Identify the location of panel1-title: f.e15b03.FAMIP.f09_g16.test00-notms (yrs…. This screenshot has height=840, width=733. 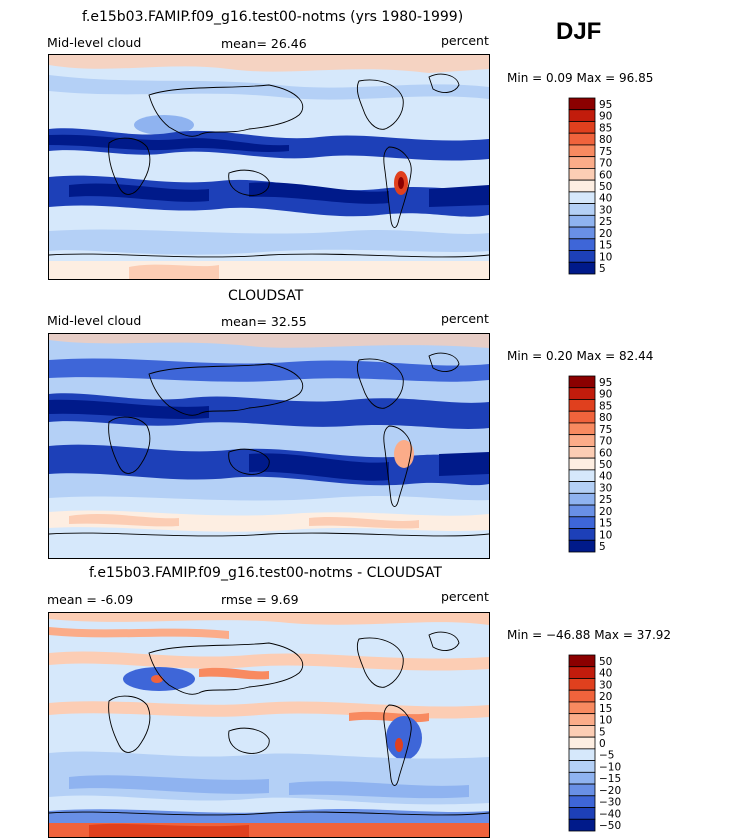
(273, 17).